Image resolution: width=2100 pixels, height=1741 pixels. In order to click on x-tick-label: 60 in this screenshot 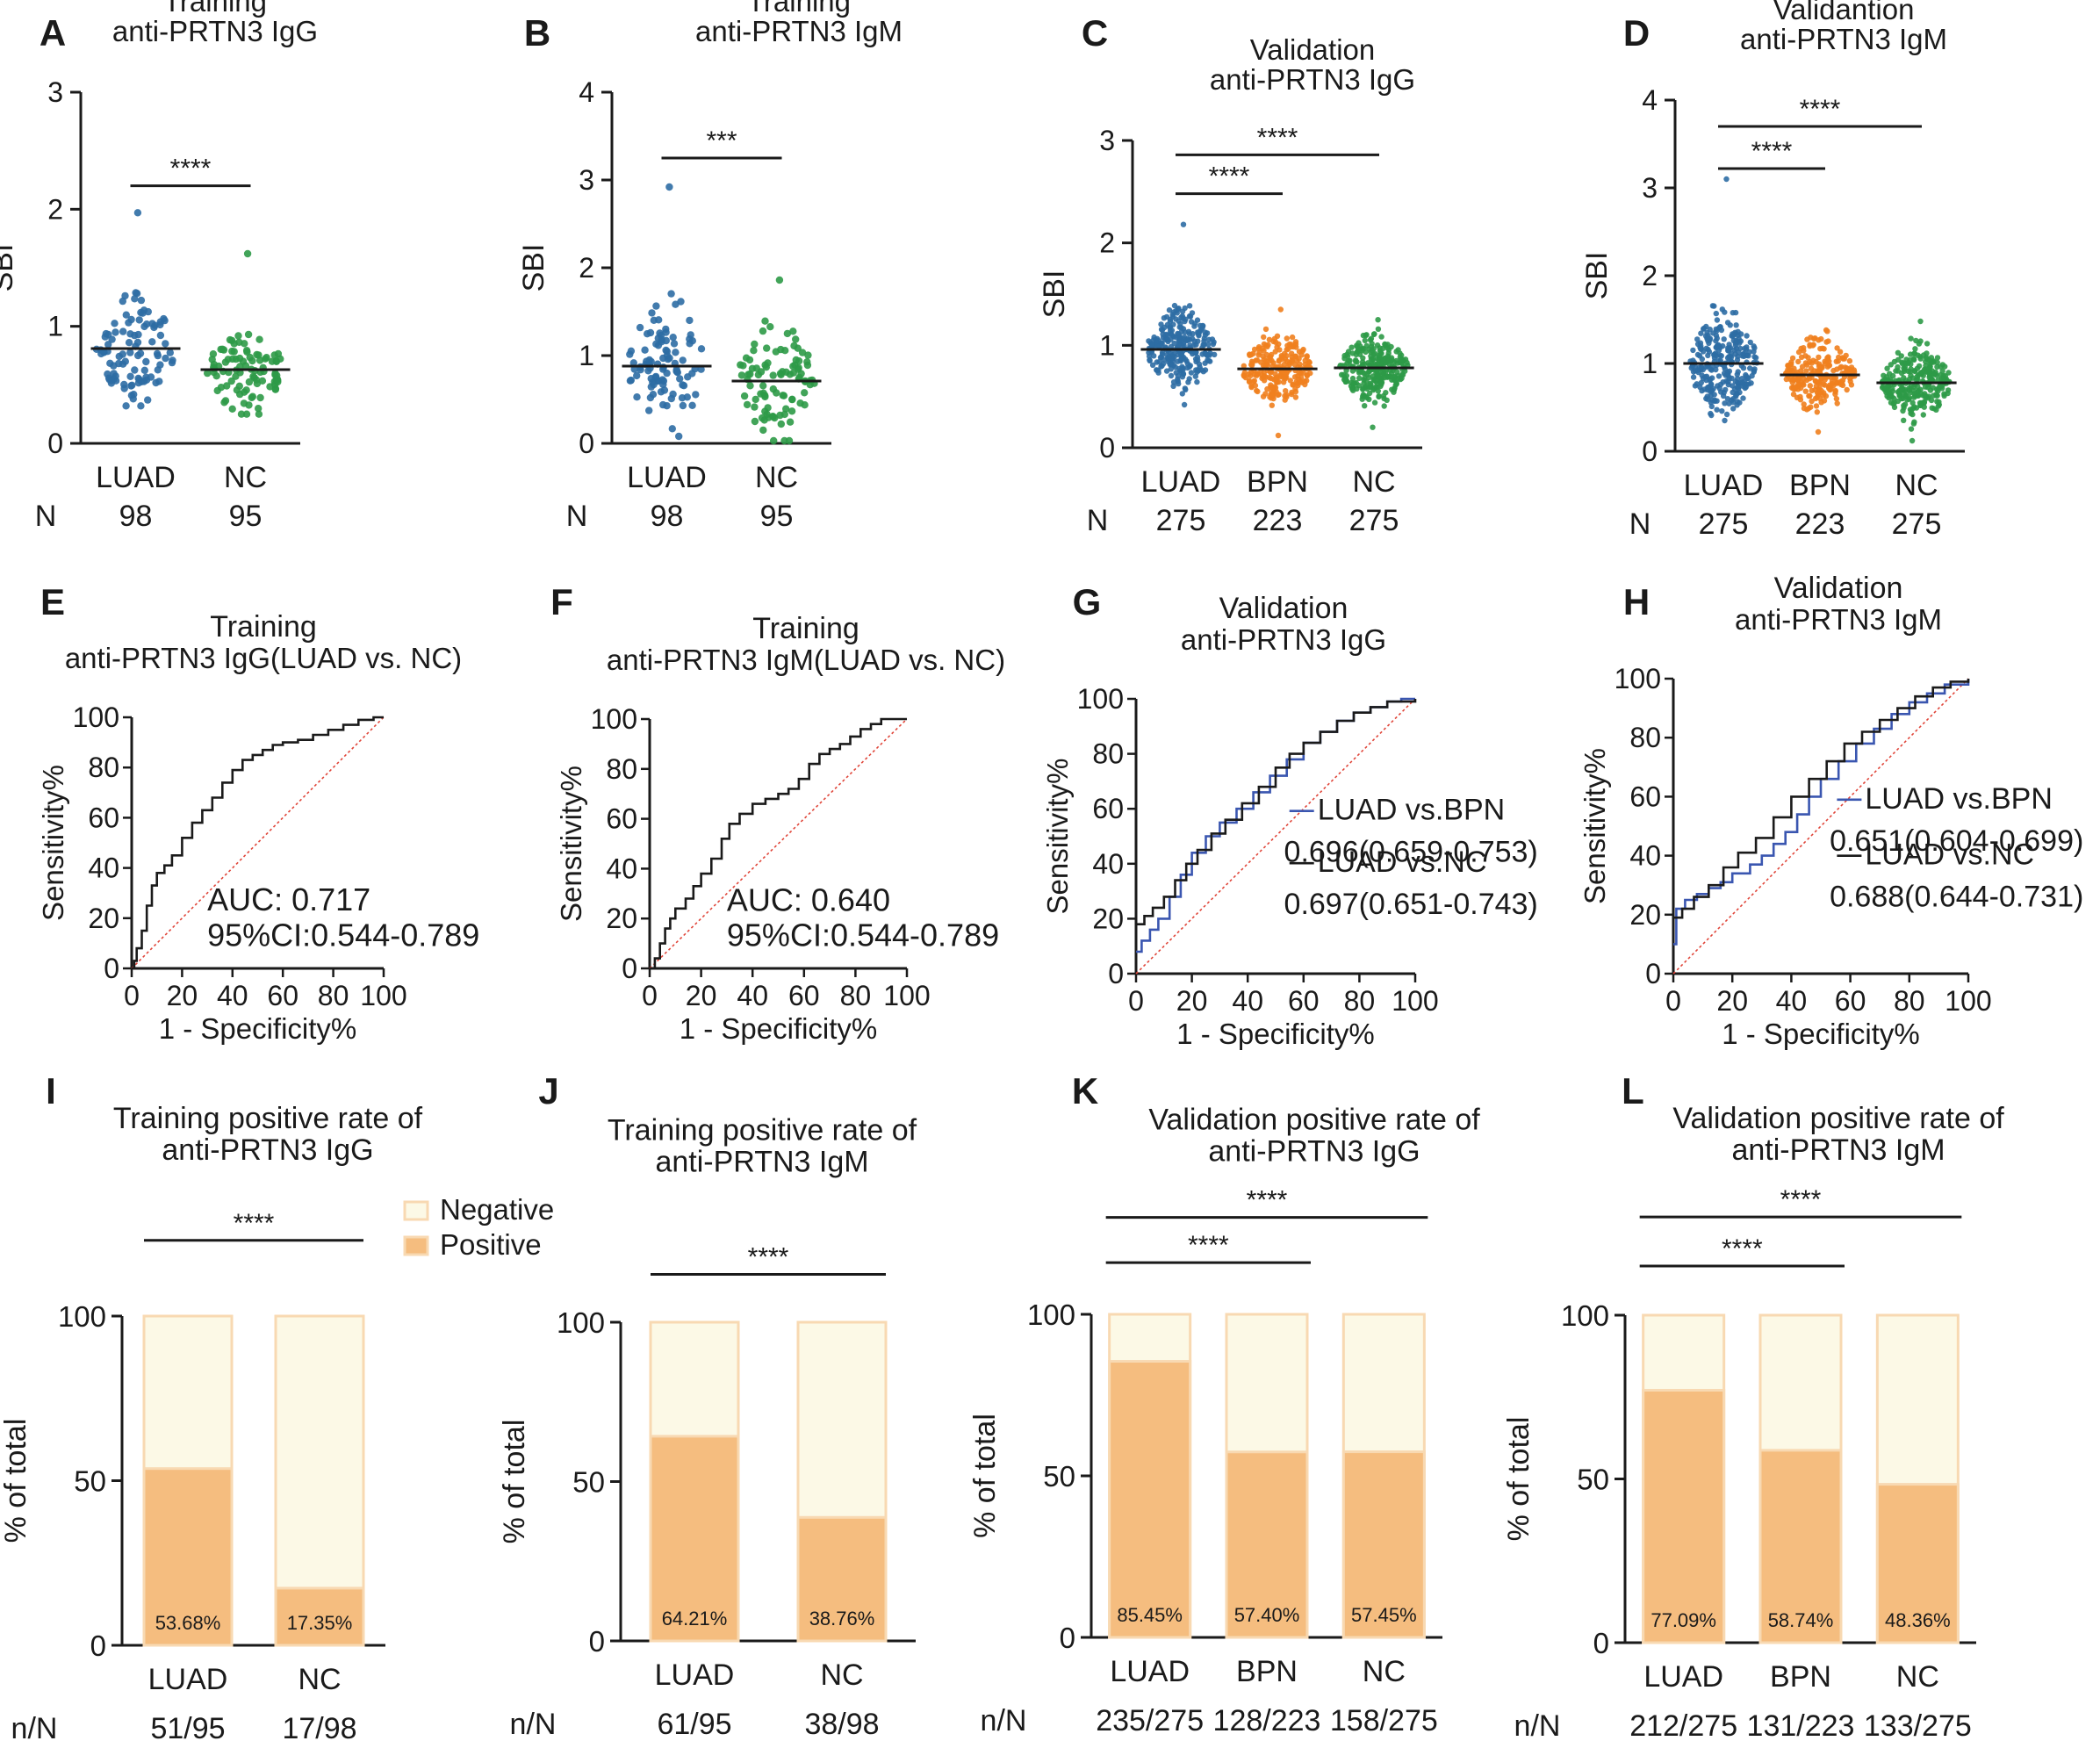, I will do `click(804, 996)`.